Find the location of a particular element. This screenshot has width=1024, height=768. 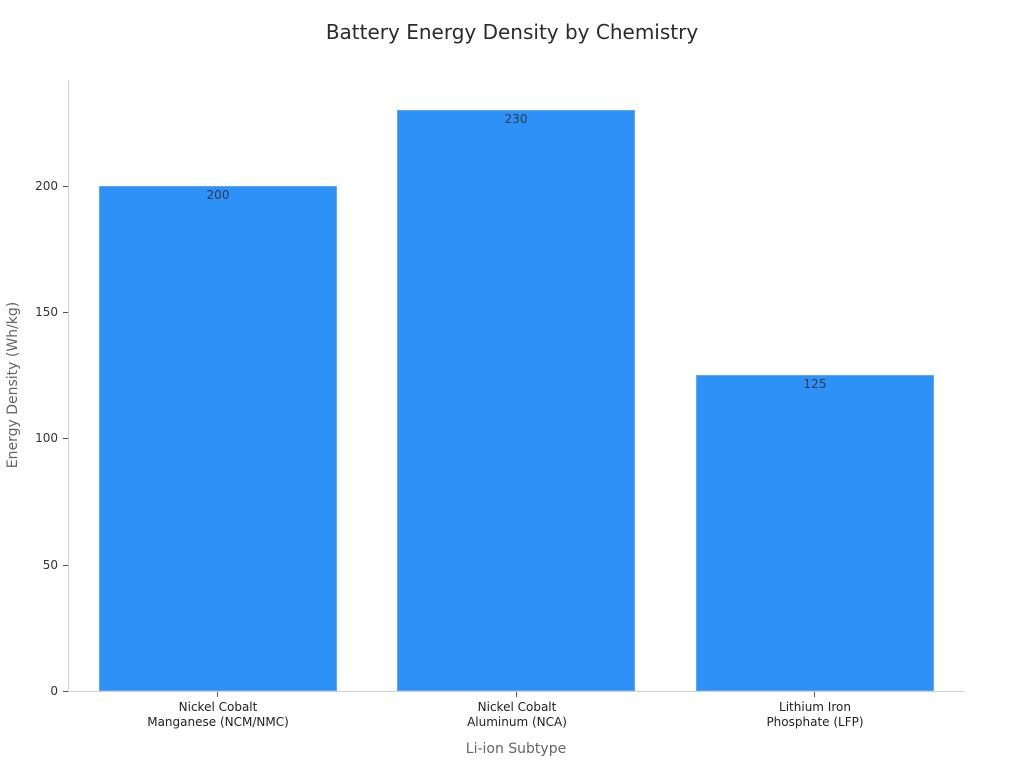

x-tick-label: Nickel Cobalt Manganese (NCM/NMC) is located at coordinates (218, 715).